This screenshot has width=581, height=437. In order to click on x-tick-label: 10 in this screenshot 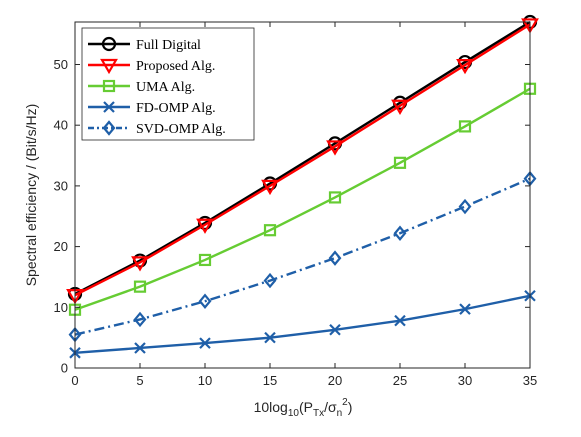, I will do `click(205, 380)`.